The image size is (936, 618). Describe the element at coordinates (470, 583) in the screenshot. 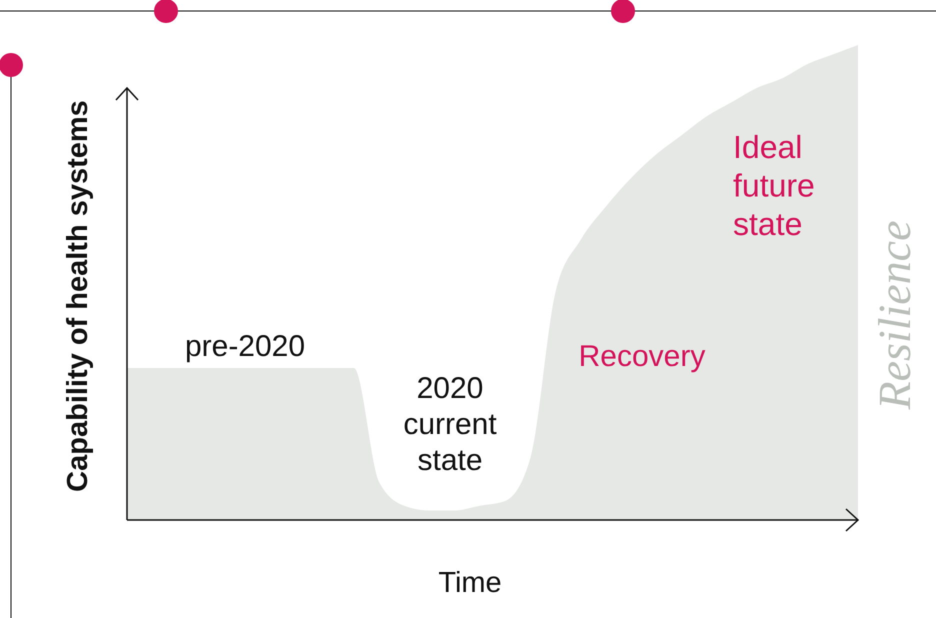

I see `x-axis-title: Time` at that location.